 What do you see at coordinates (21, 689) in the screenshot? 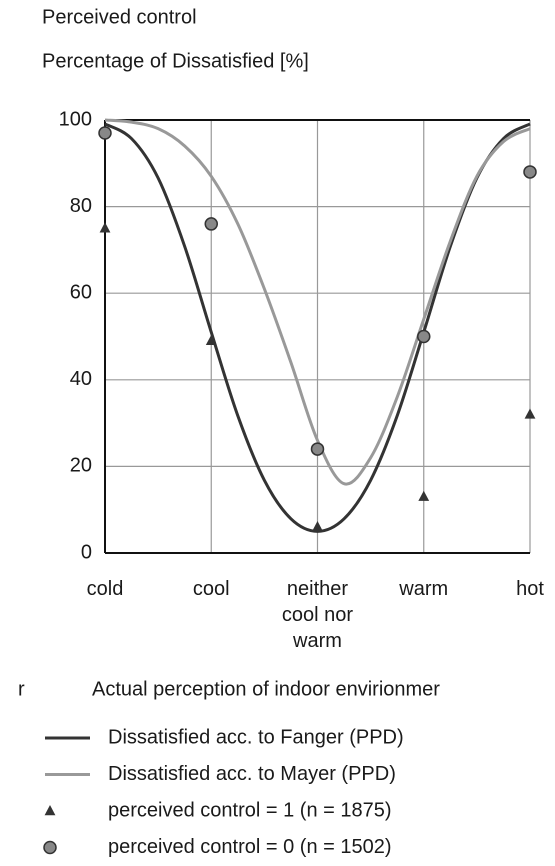
I see `side-label: r` at bounding box center [21, 689].